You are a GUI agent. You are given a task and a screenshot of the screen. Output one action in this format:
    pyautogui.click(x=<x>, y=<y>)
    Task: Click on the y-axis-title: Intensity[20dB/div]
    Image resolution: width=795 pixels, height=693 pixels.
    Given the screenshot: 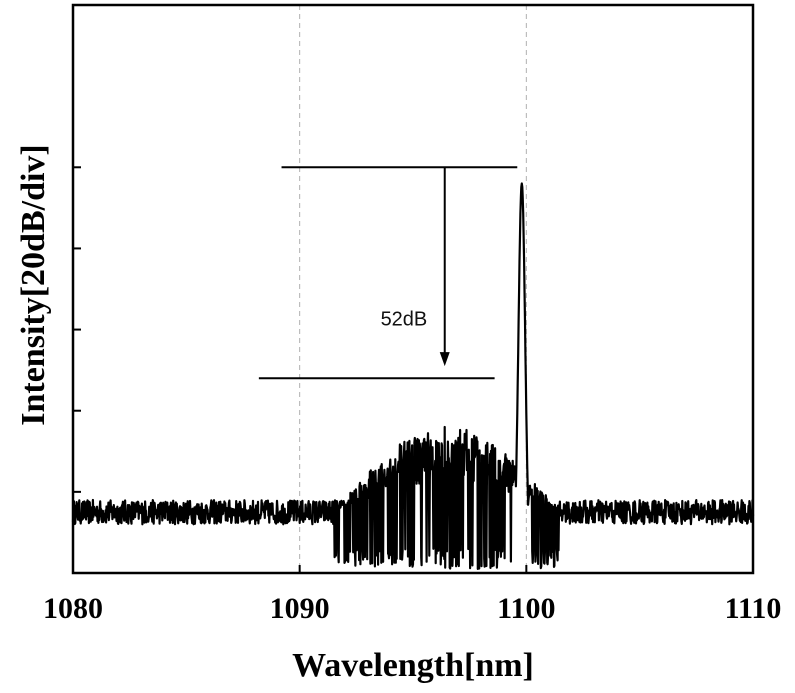 What is the action you would take?
    pyautogui.click(x=33, y=285)
    